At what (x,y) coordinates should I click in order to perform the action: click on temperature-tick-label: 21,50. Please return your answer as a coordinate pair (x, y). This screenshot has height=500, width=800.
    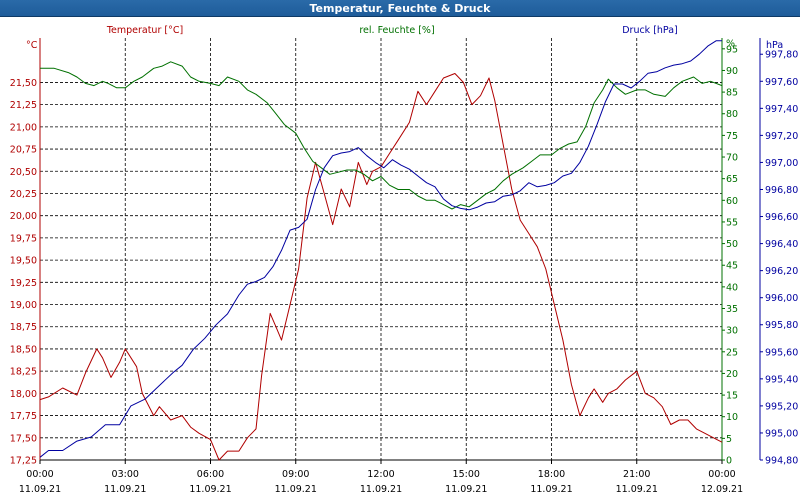
    Looking at the image, I should click on (23, 83).